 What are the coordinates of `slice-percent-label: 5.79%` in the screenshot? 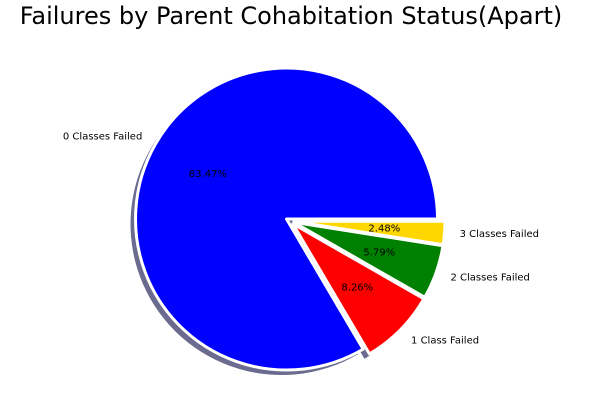 It's located at (379, 252).